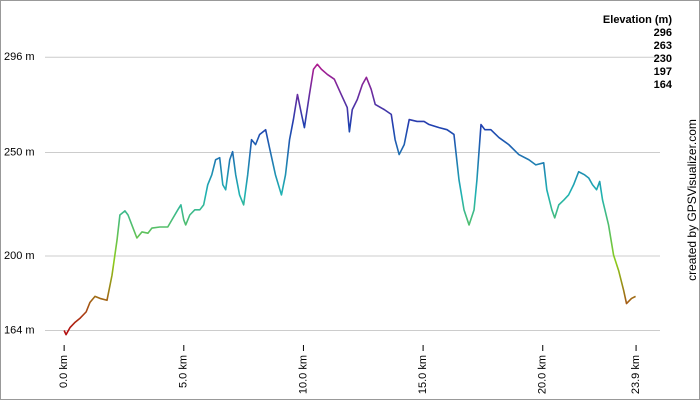 The width and height of the screenshot is (700, 400). Describe the element at coordinates (19, 256) in the screenshot. I see `y-tick-label: 200 m` at that location.